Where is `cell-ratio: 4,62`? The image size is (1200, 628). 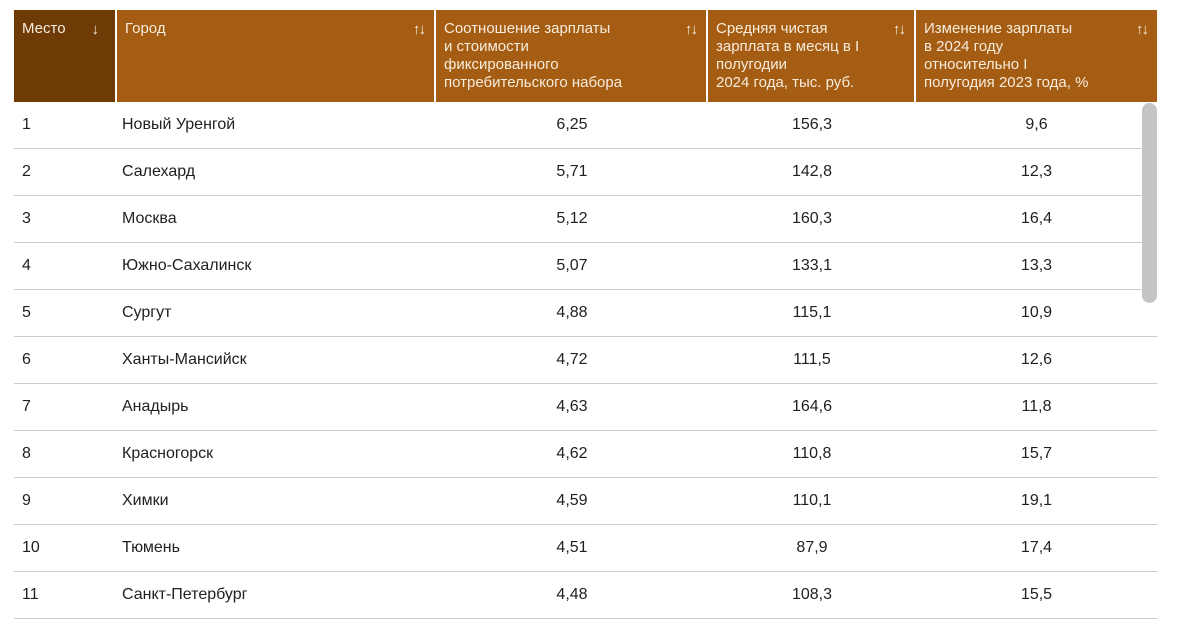
cell-ratio: 4,62 is located at coordinates (572, 453).